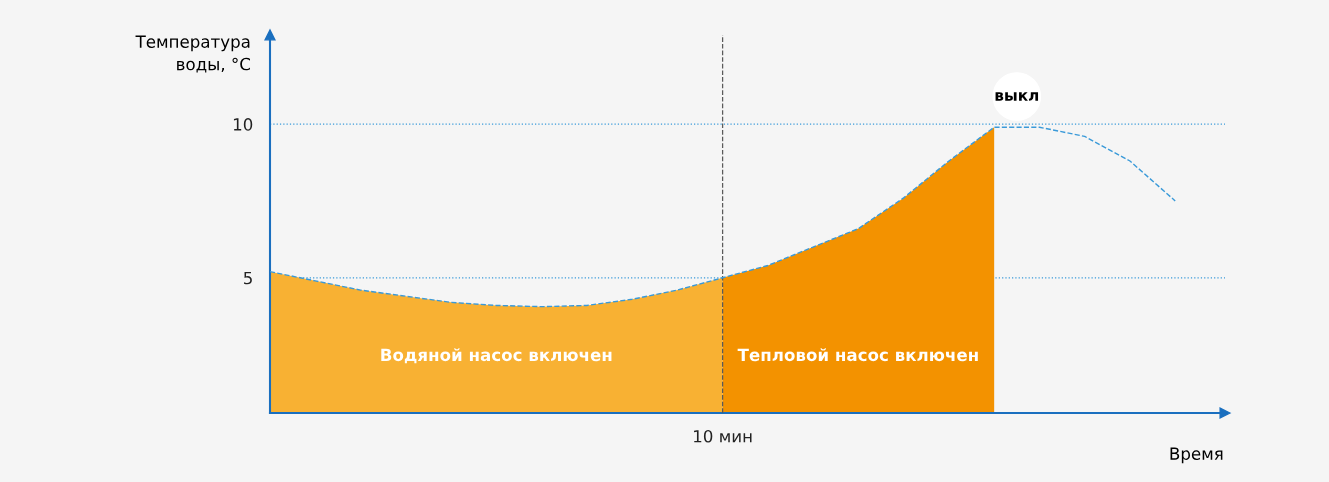  Describe the element at coordinates (248, 278) in the screenshot. I see `y-tick-label: 5` at that location.